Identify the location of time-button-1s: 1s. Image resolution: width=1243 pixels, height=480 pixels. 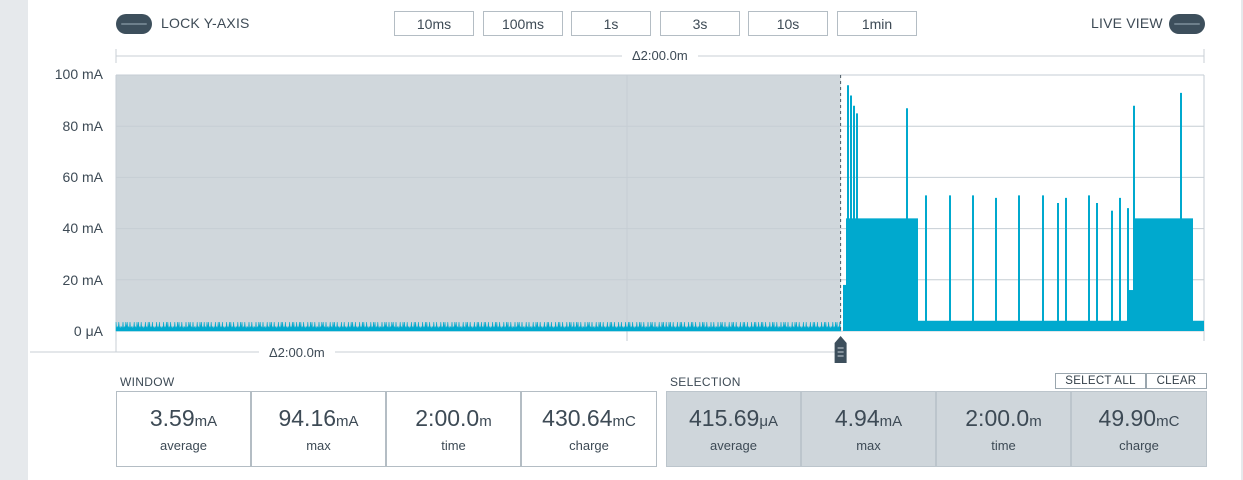
(611, 23).